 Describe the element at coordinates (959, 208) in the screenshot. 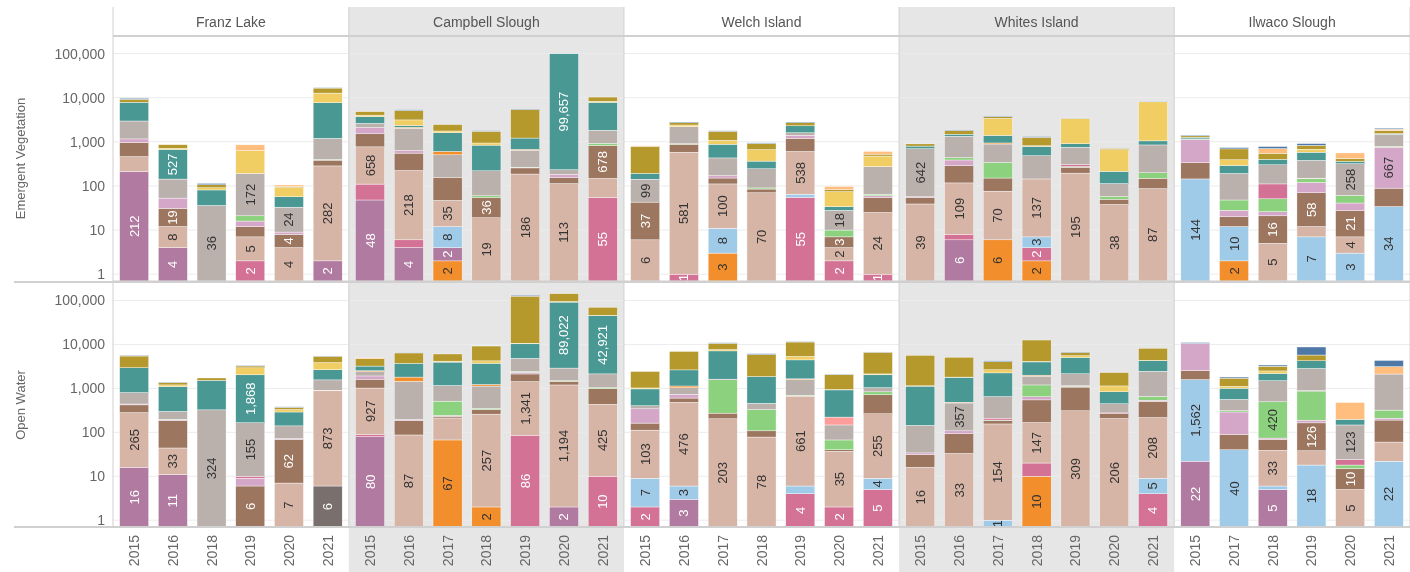

I see `data-label: 109` at that location.